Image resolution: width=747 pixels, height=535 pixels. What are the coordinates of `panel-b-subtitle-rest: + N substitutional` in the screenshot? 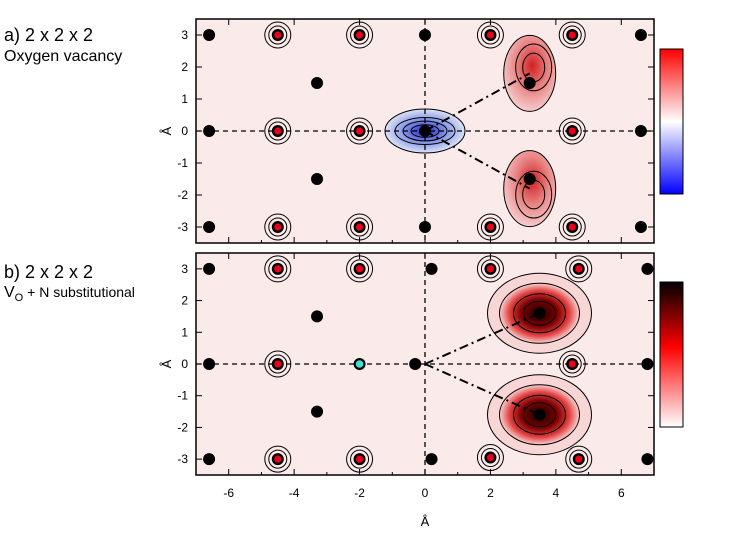 It's located at (79, 292).